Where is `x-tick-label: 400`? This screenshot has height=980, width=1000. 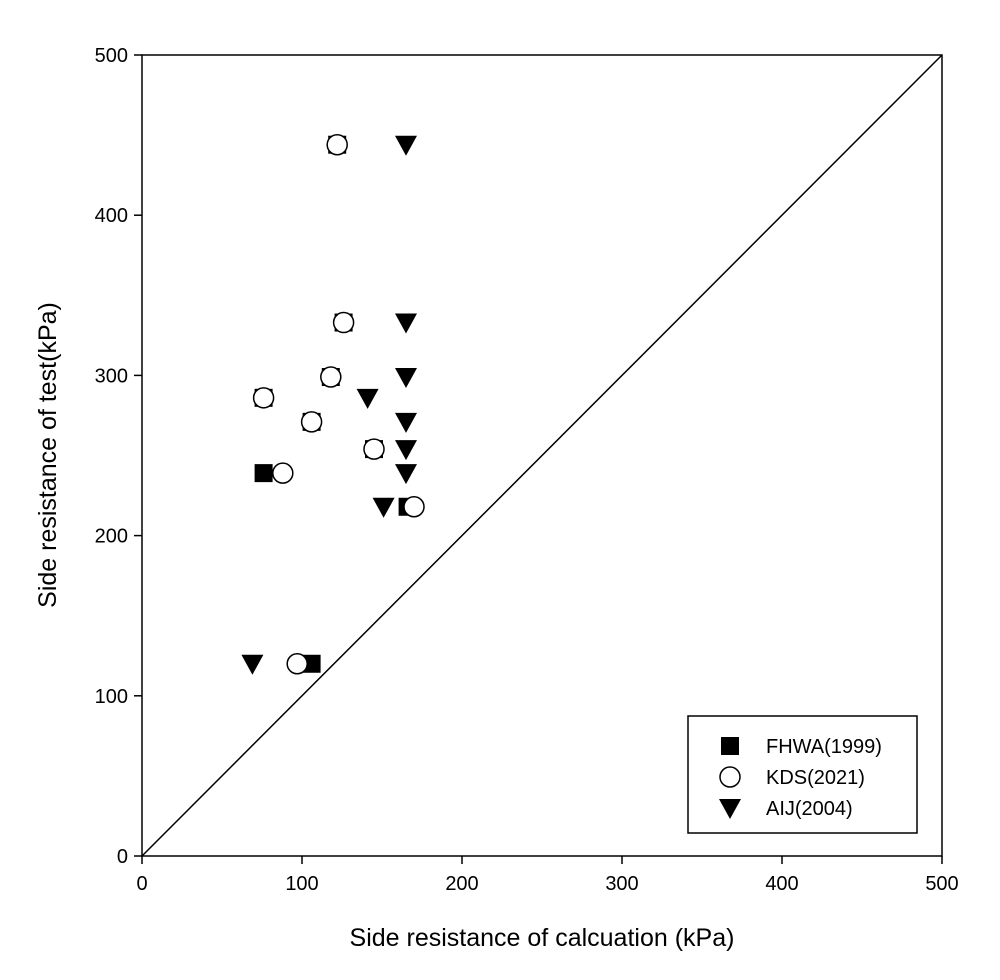 x-tick-label: 400 is located at coordinates (781, 884).